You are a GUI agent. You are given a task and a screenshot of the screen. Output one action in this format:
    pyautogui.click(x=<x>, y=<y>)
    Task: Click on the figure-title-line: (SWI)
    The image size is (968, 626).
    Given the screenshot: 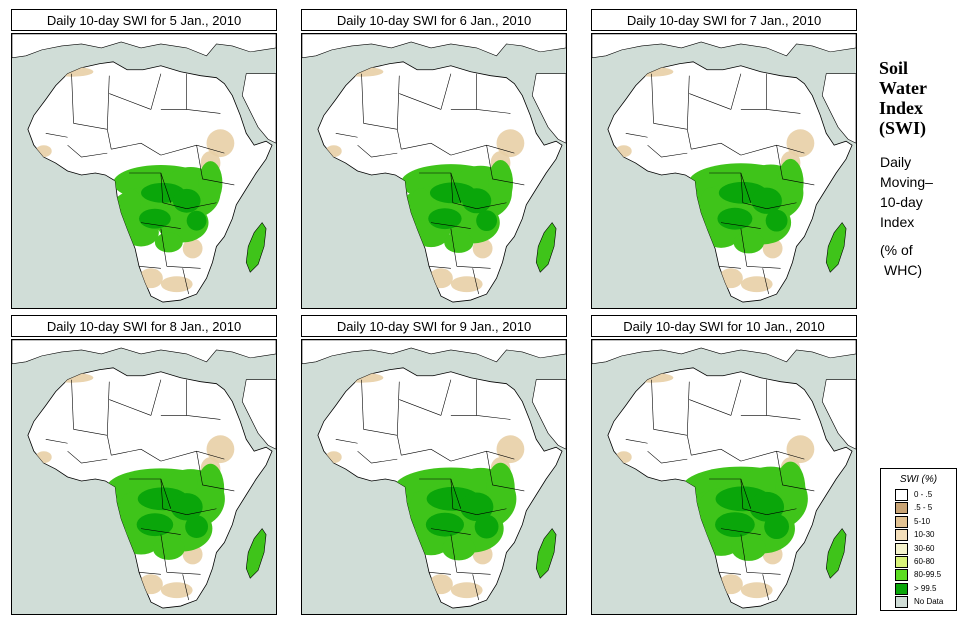 What is the action you would take?
    pyautogui.click(x=903, y=128)
    